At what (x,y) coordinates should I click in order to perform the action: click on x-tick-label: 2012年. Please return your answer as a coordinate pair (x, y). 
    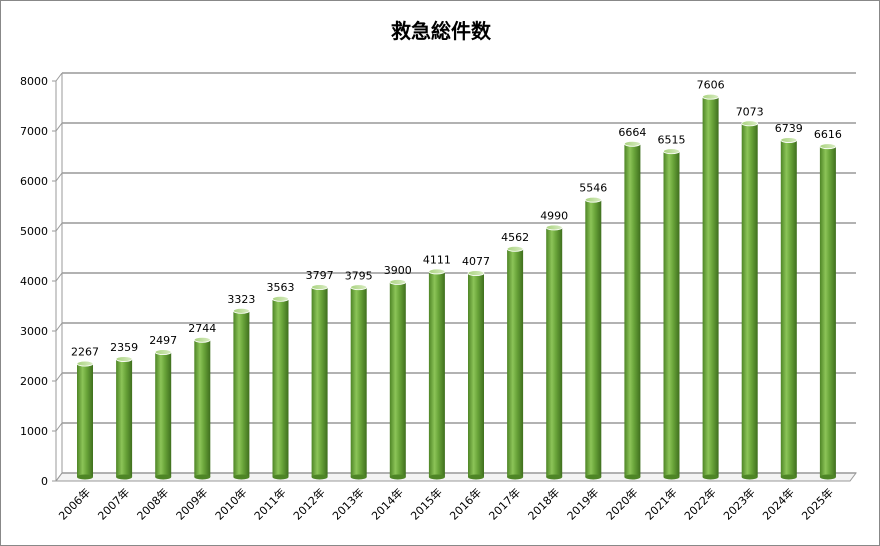
    Looking at the image, I should click on (308, 503).